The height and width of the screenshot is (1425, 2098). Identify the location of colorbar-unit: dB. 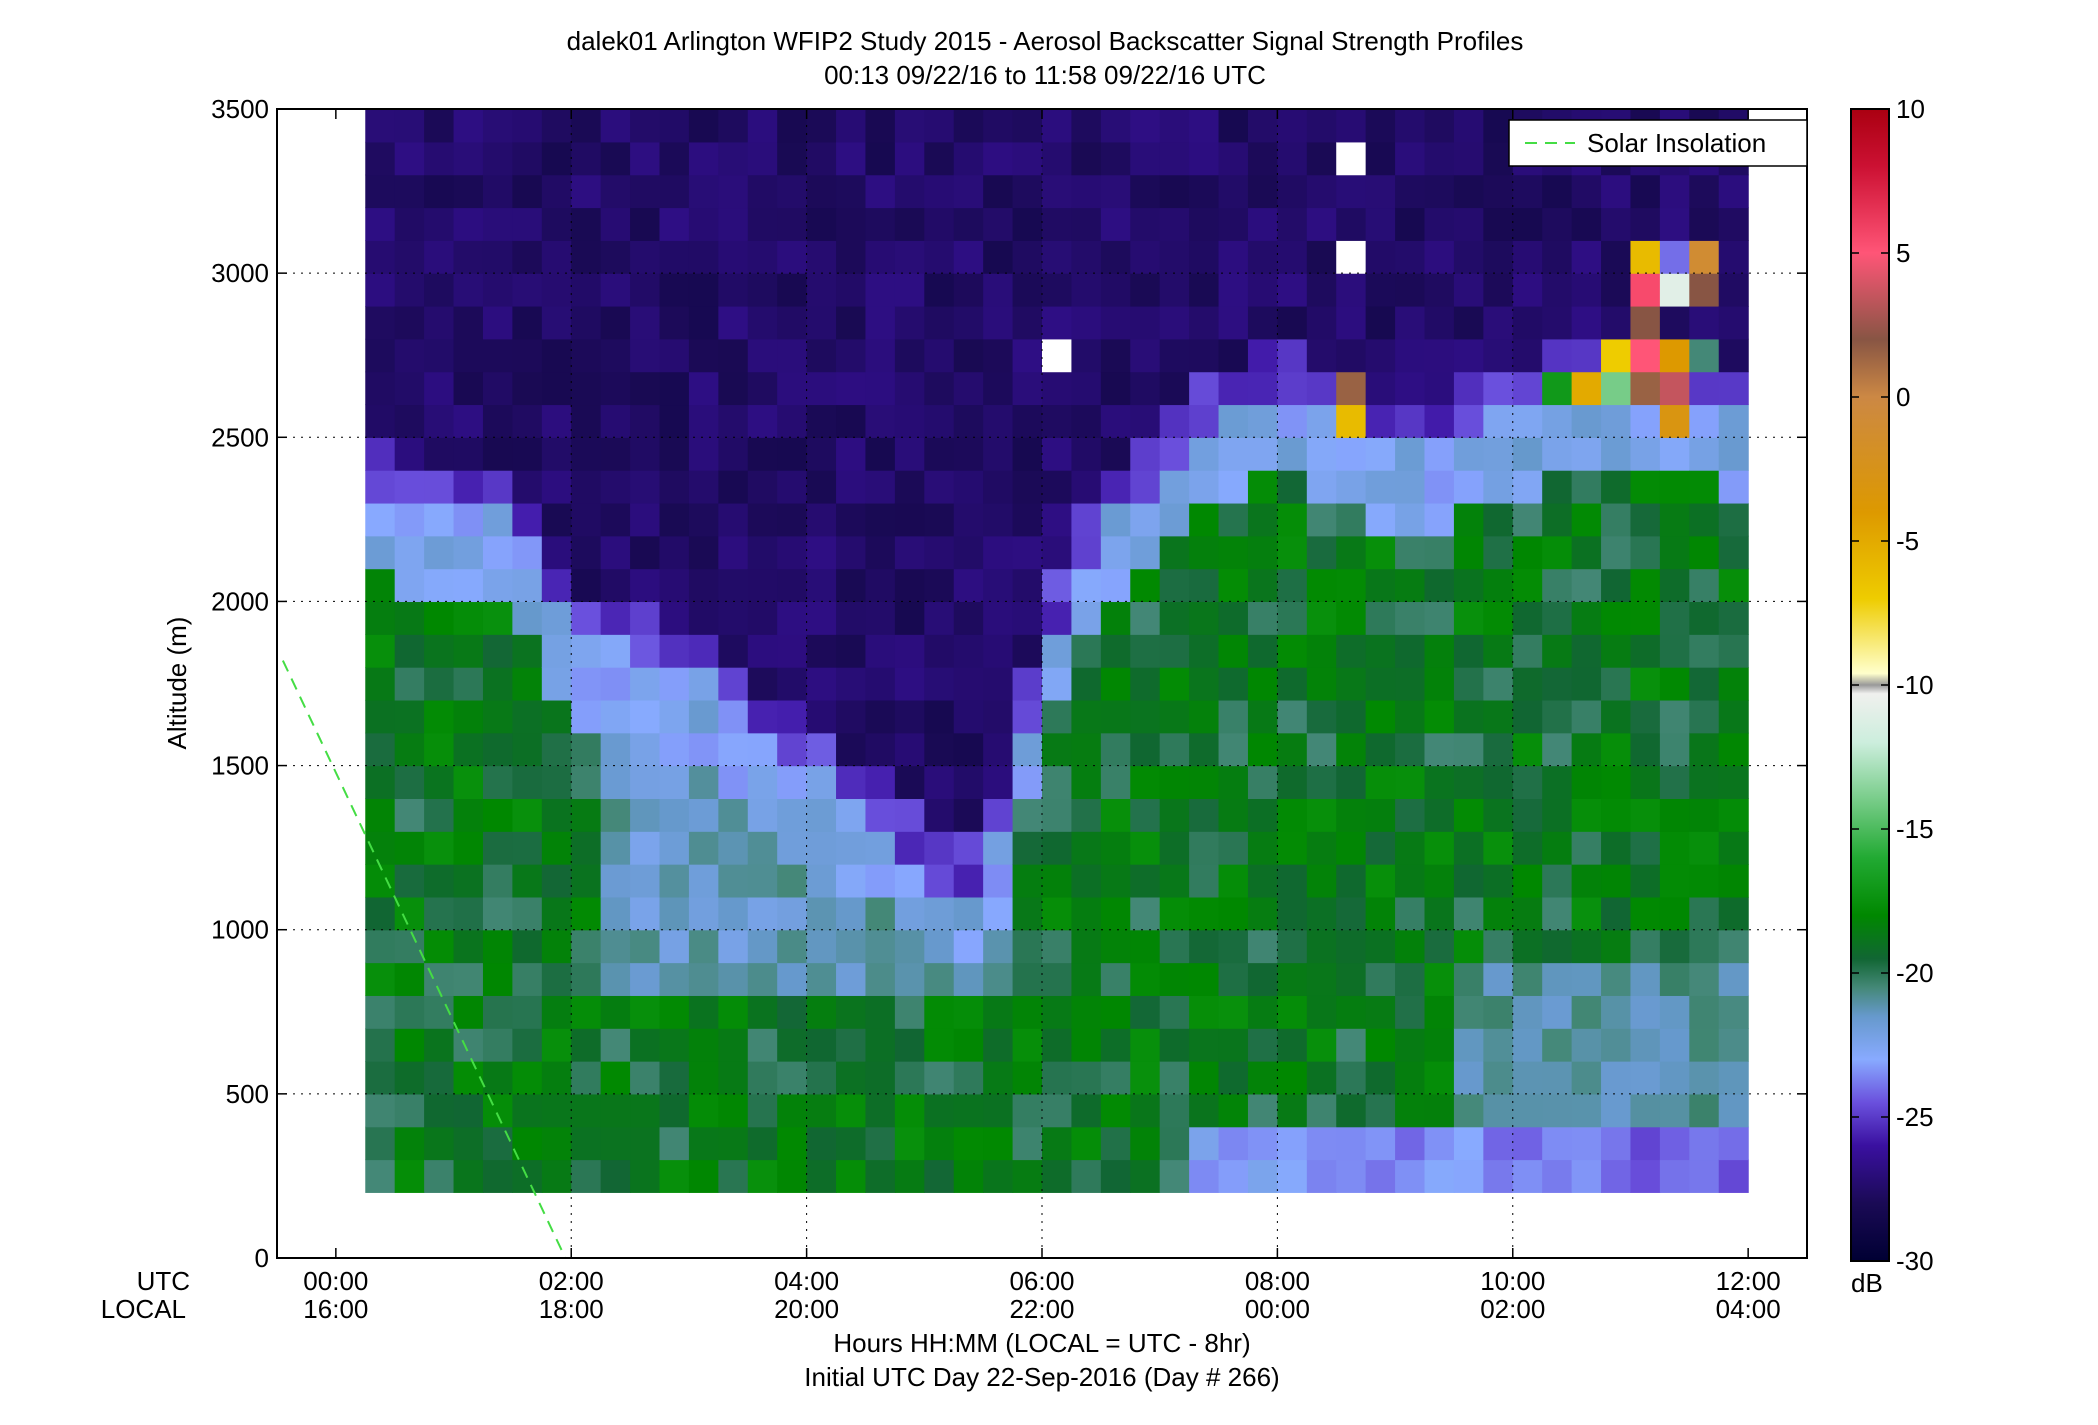
(1867, 1283).